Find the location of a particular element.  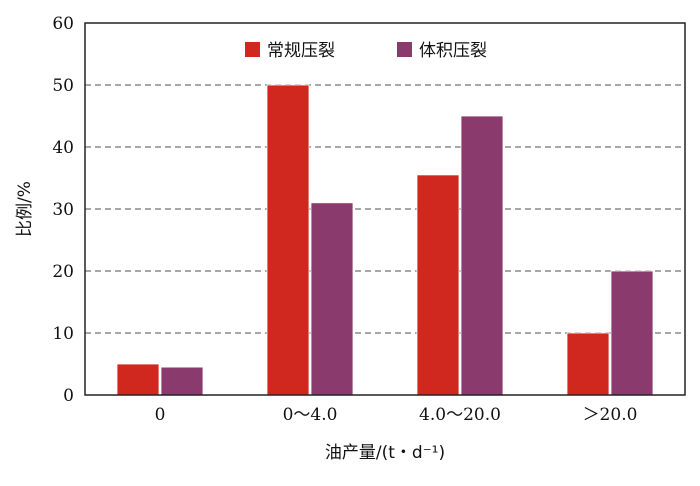

legend: 常规压裂 体积压裂 is located at coordinates (366, 51).